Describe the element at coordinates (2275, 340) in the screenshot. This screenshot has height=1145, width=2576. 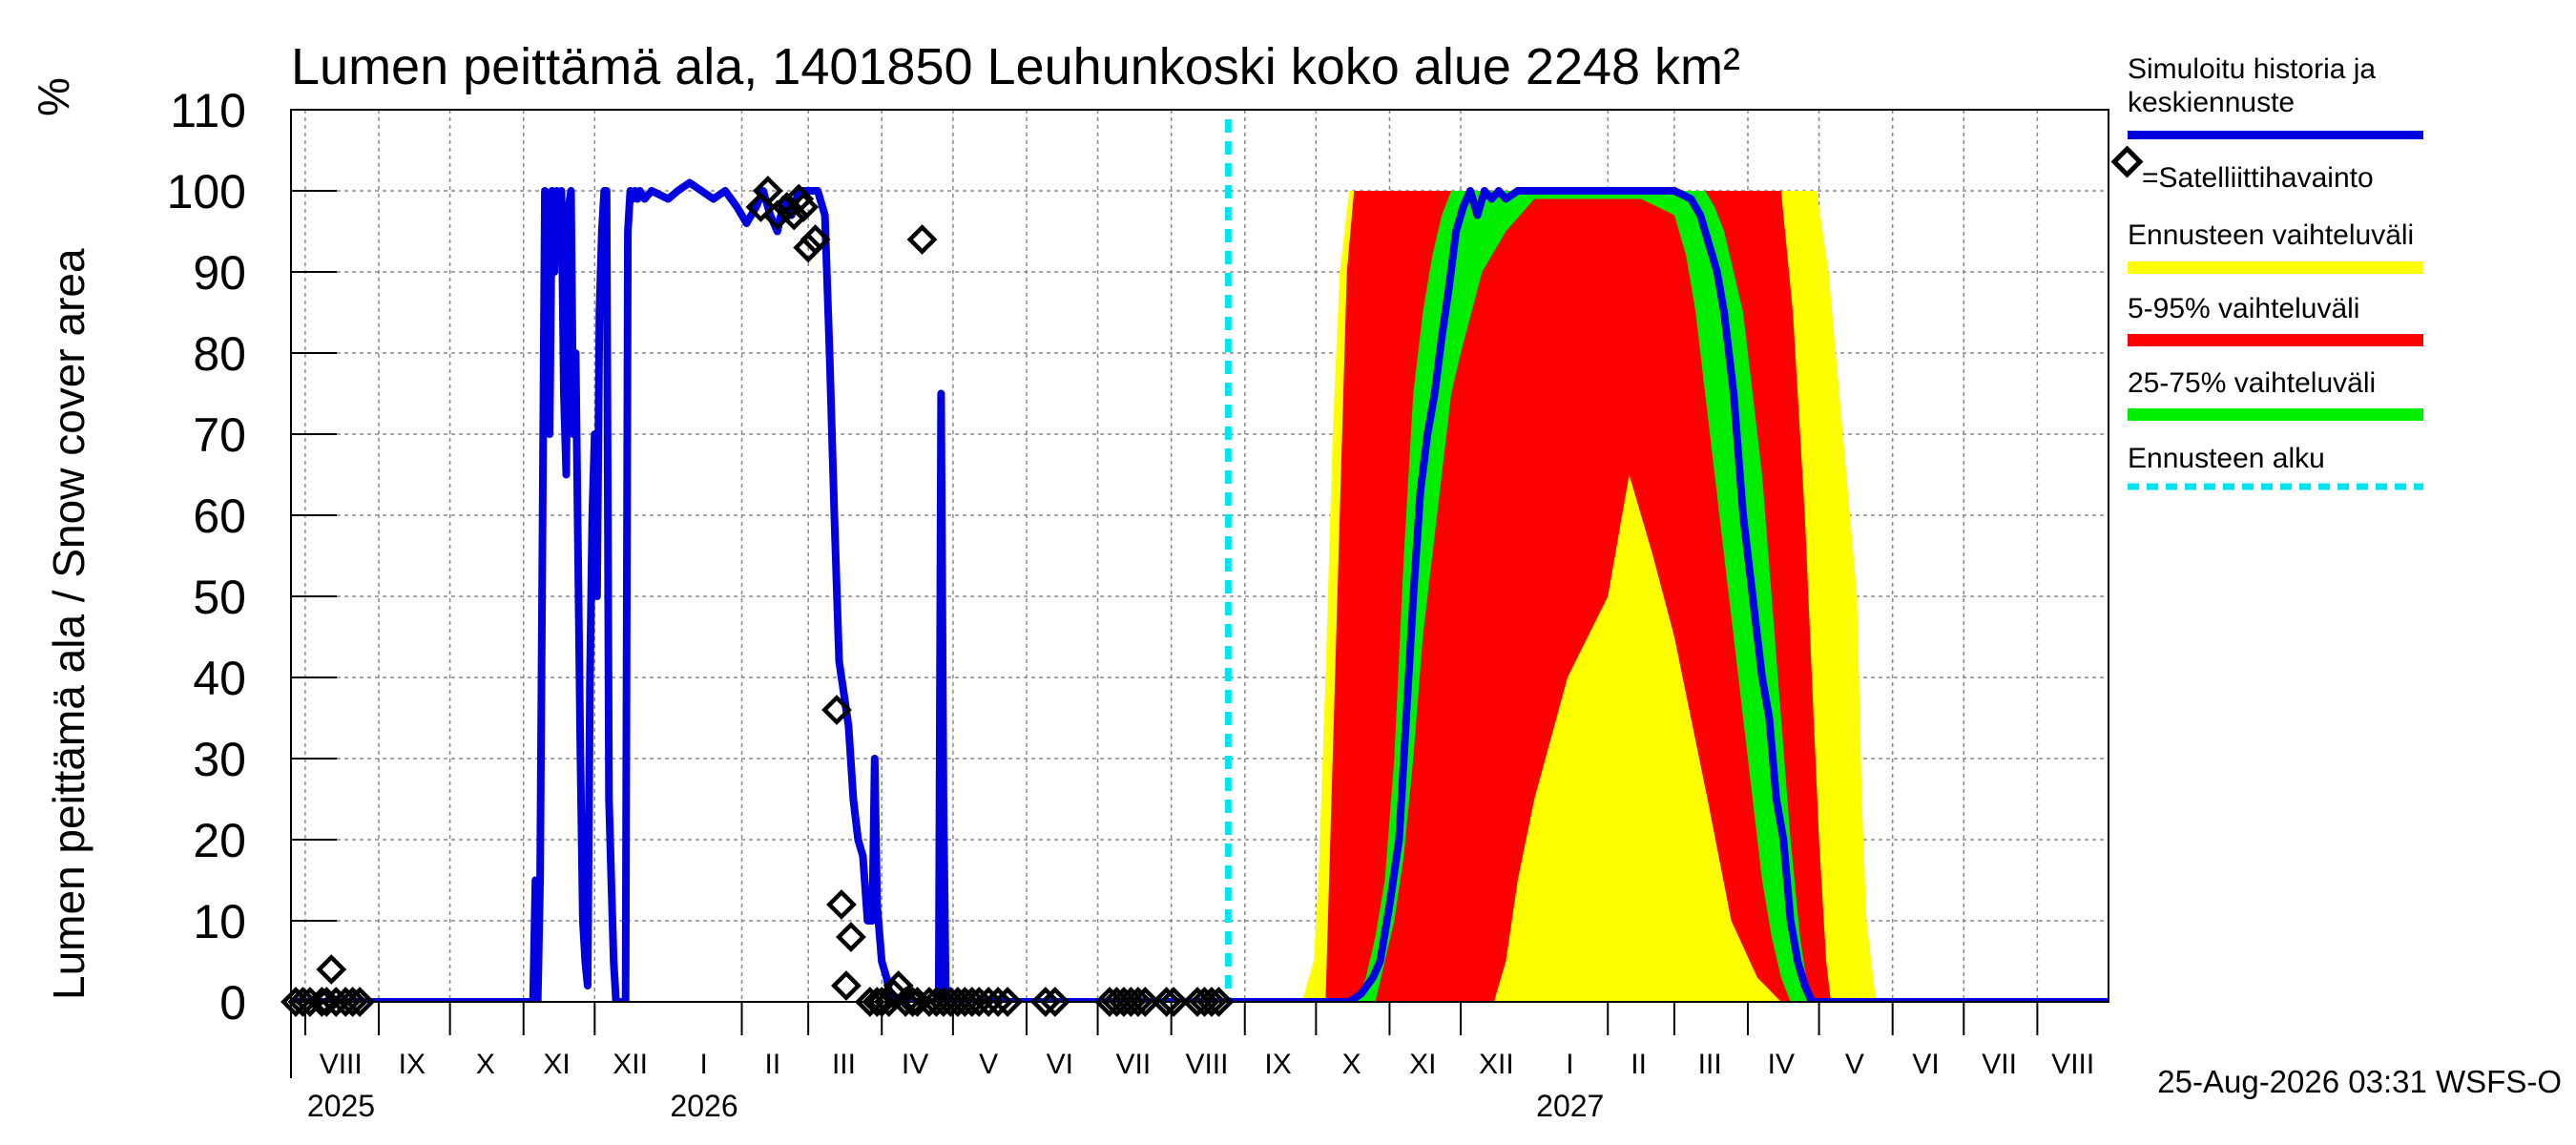
I see `legend-p5-95-swatch` at that location.